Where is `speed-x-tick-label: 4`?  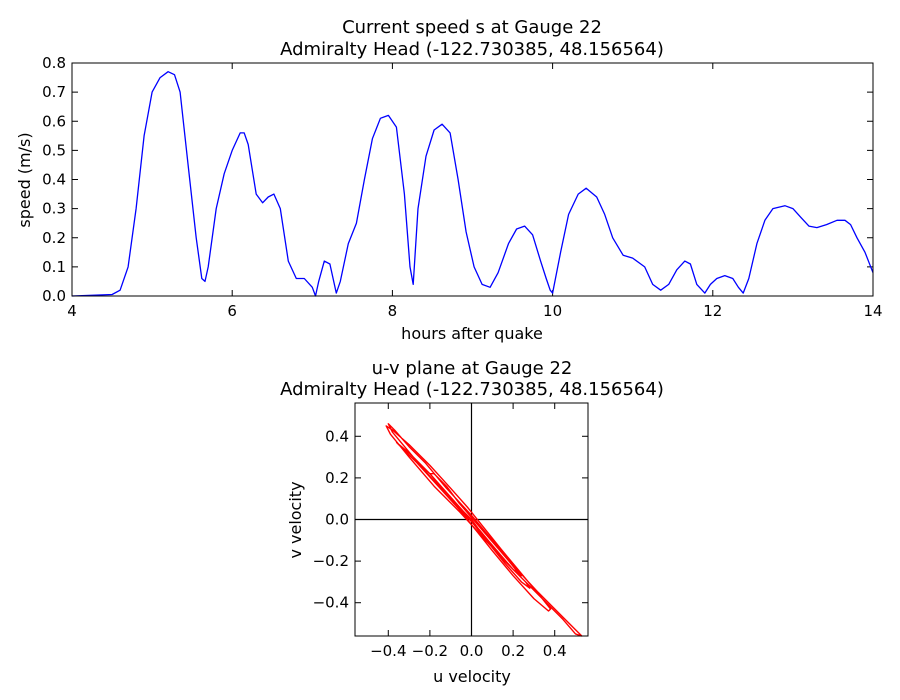 speed-x-tick-label: 4 is located at coordinates (72, 311).